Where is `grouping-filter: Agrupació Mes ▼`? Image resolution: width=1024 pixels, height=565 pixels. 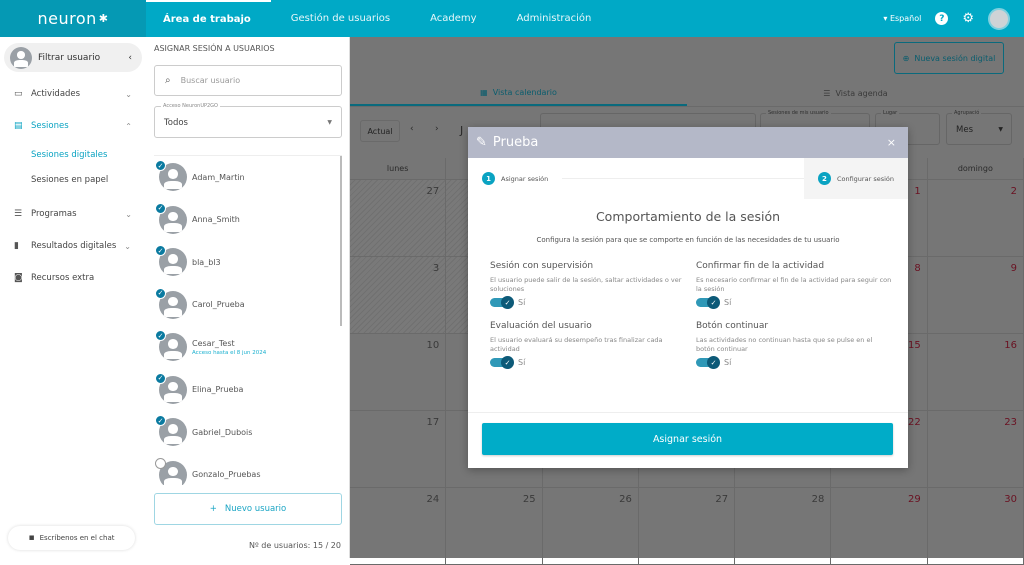 grouping-filter: Agrupació Mes ▼ is located at coordinates (979, 127).